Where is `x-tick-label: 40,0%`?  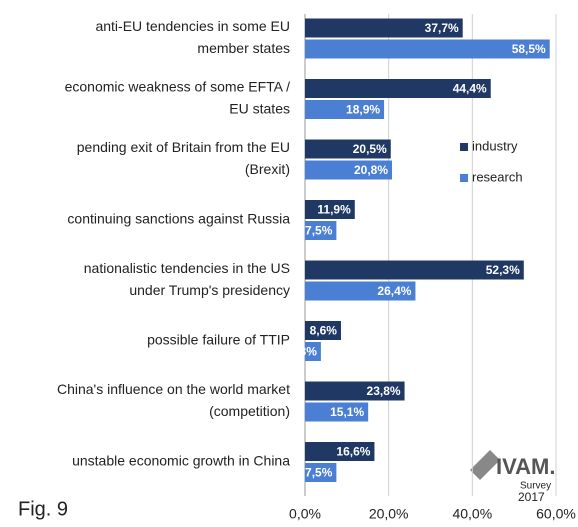
x-tick-label: 40,0% is located at coordinates (472, 514).